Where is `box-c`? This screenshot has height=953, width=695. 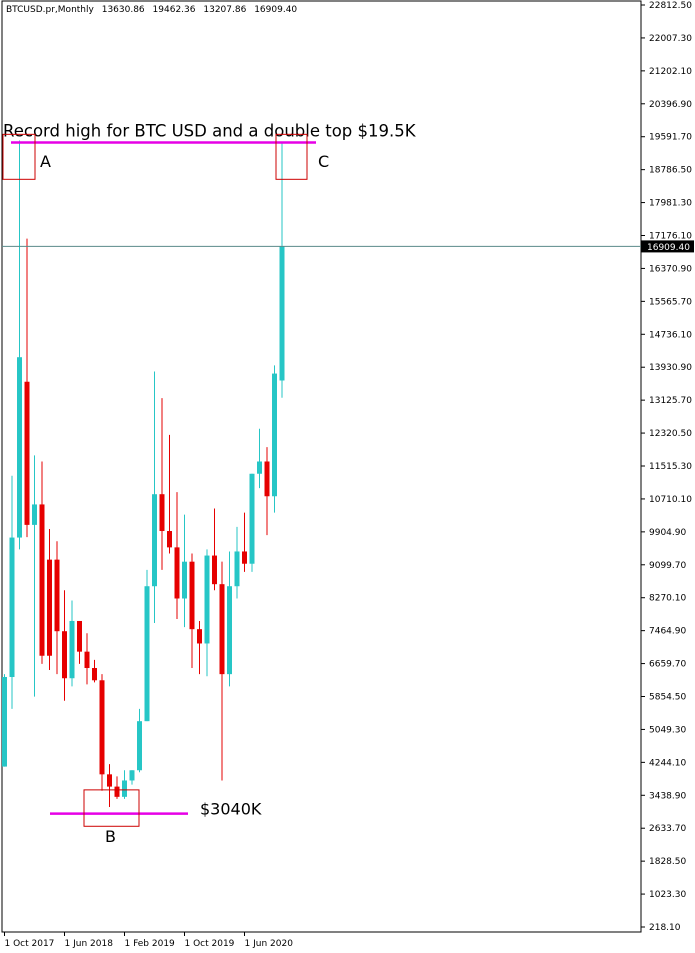
box-c is located at coordinates (291, 156).